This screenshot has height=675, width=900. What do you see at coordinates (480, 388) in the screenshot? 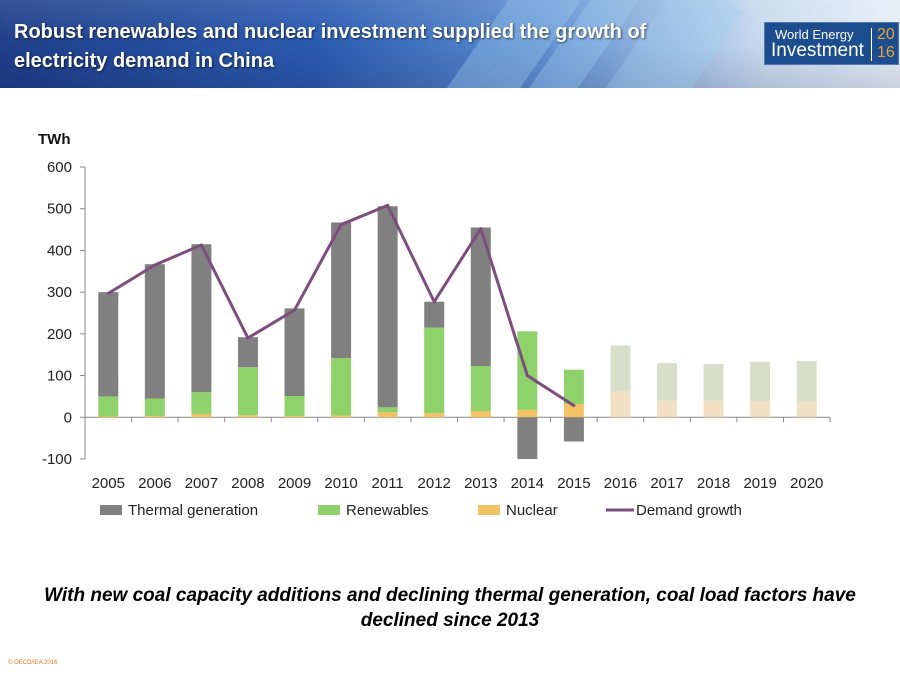
I see `bar-renewables-2013` at bounding box center [480, 388].